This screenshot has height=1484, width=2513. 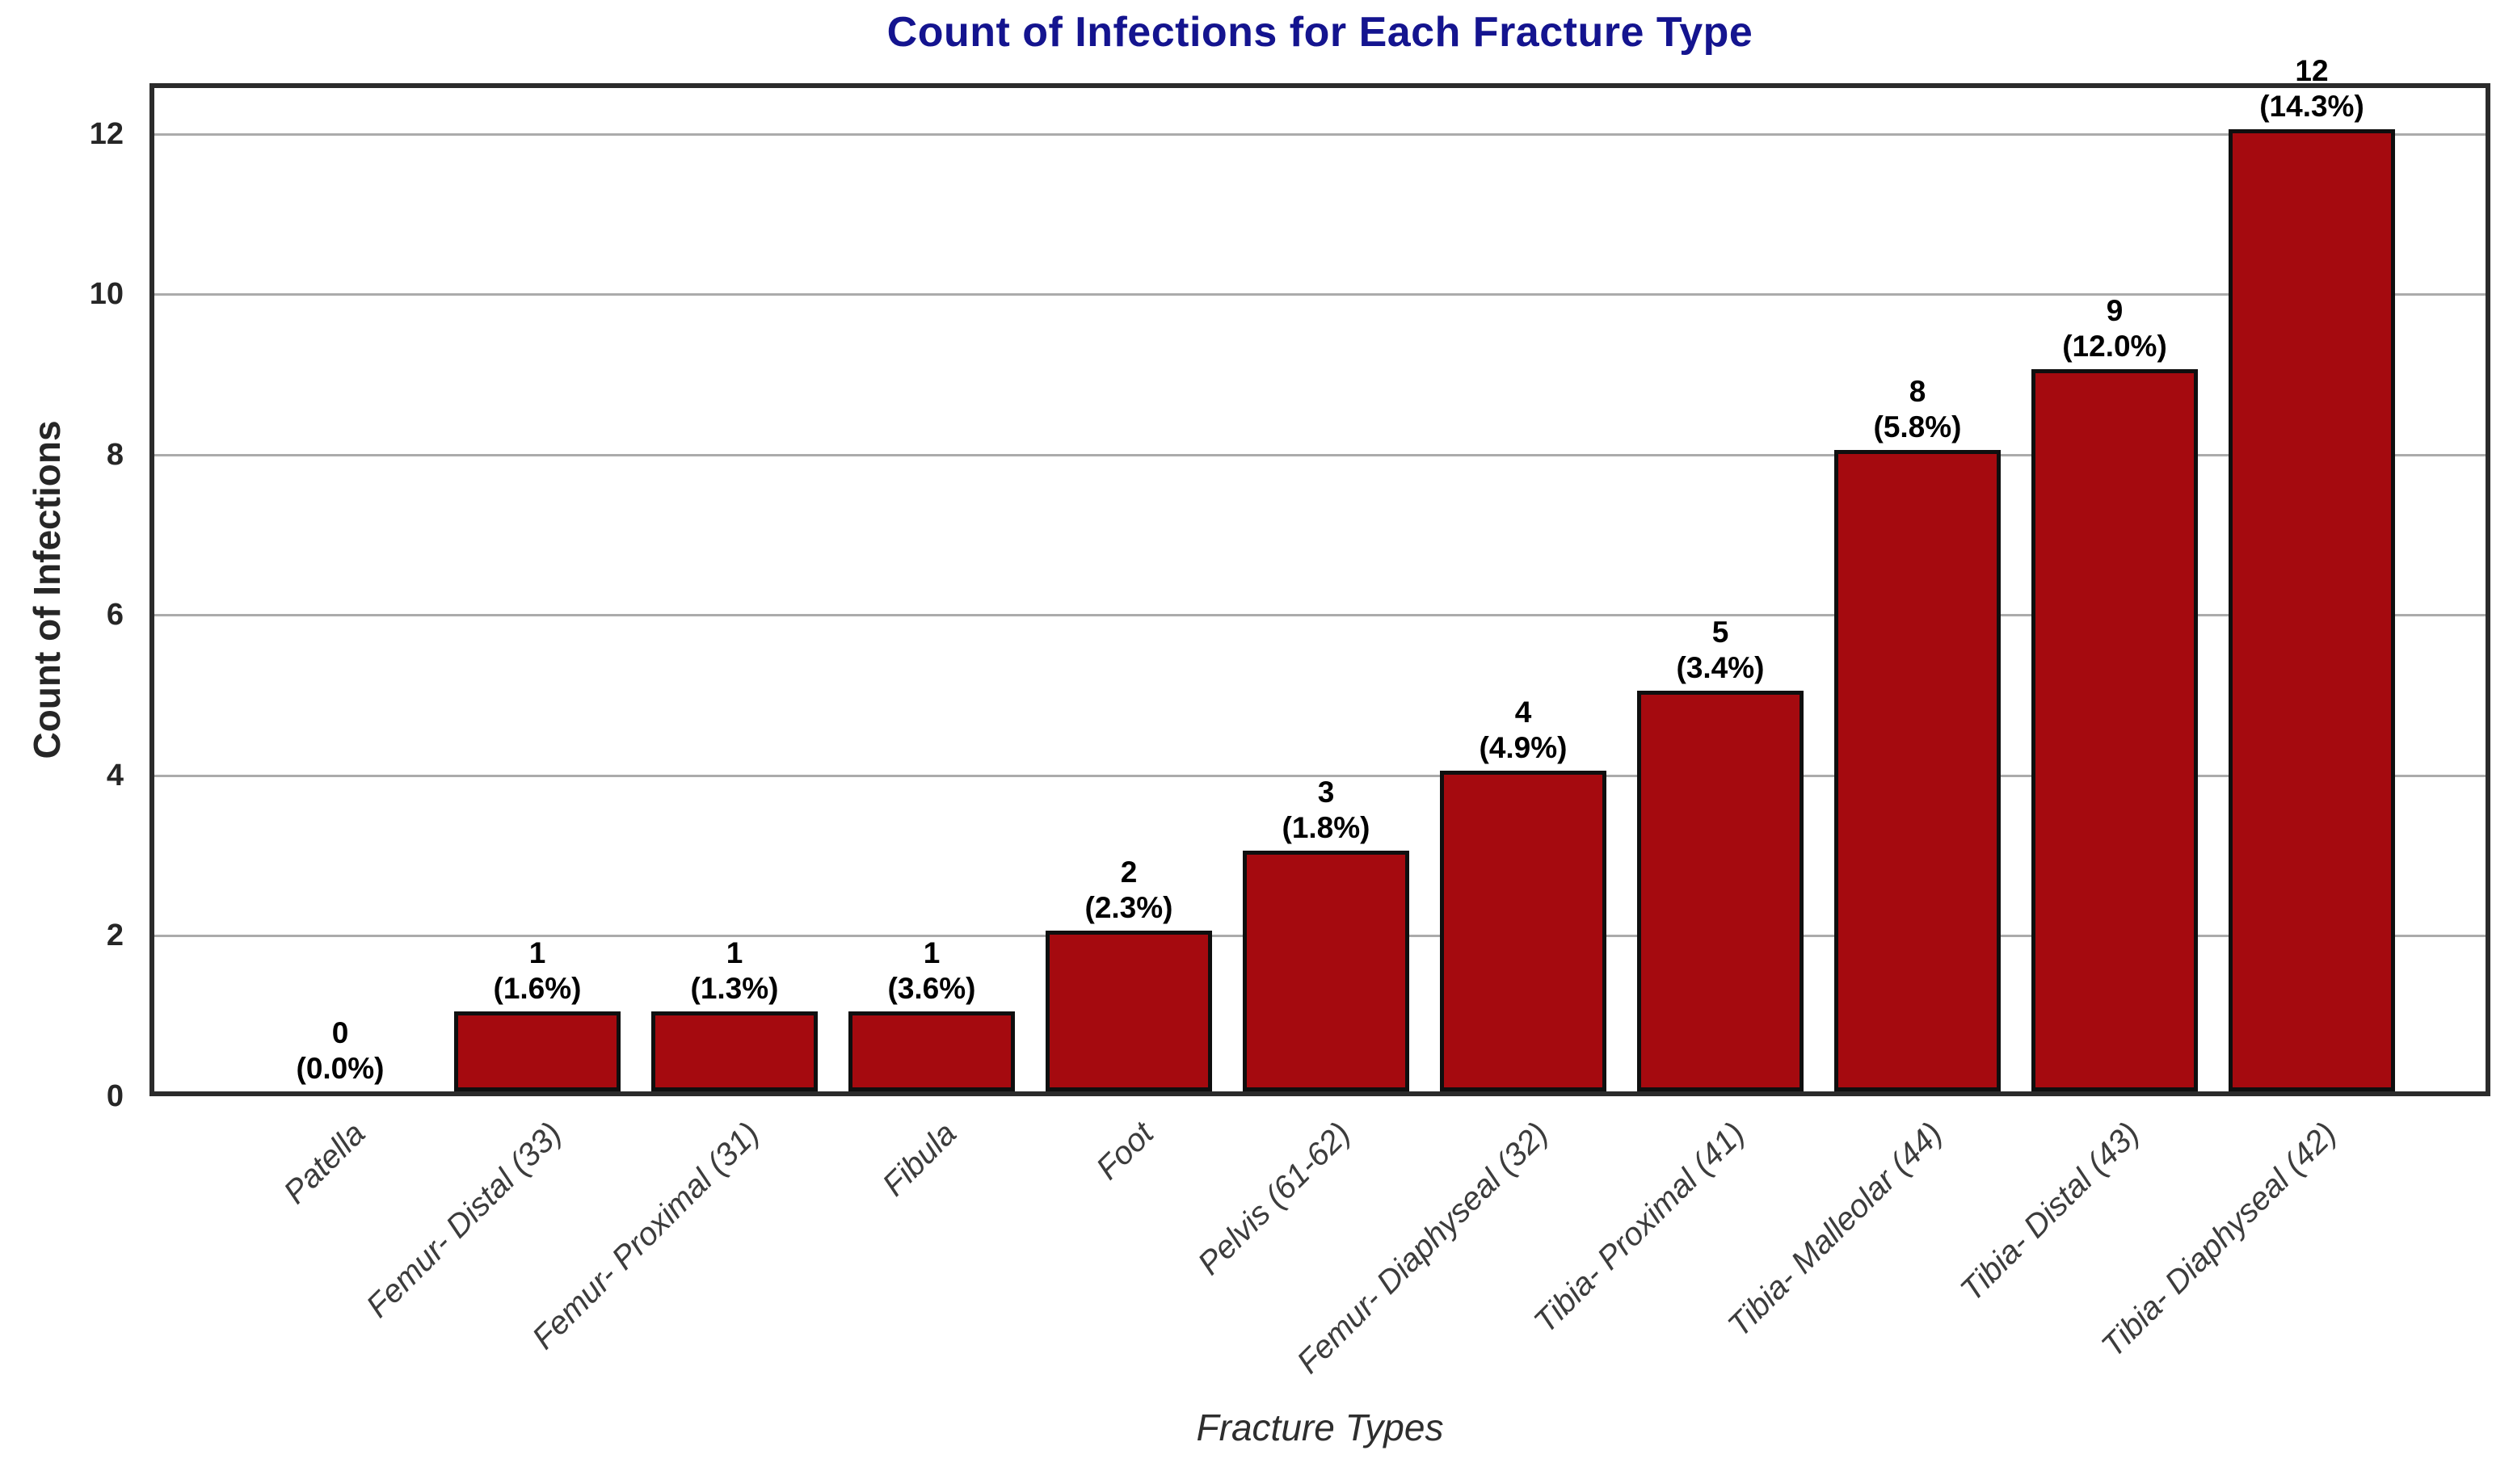 I want to click on bar-count: 0, so click(x=340, y=1032).